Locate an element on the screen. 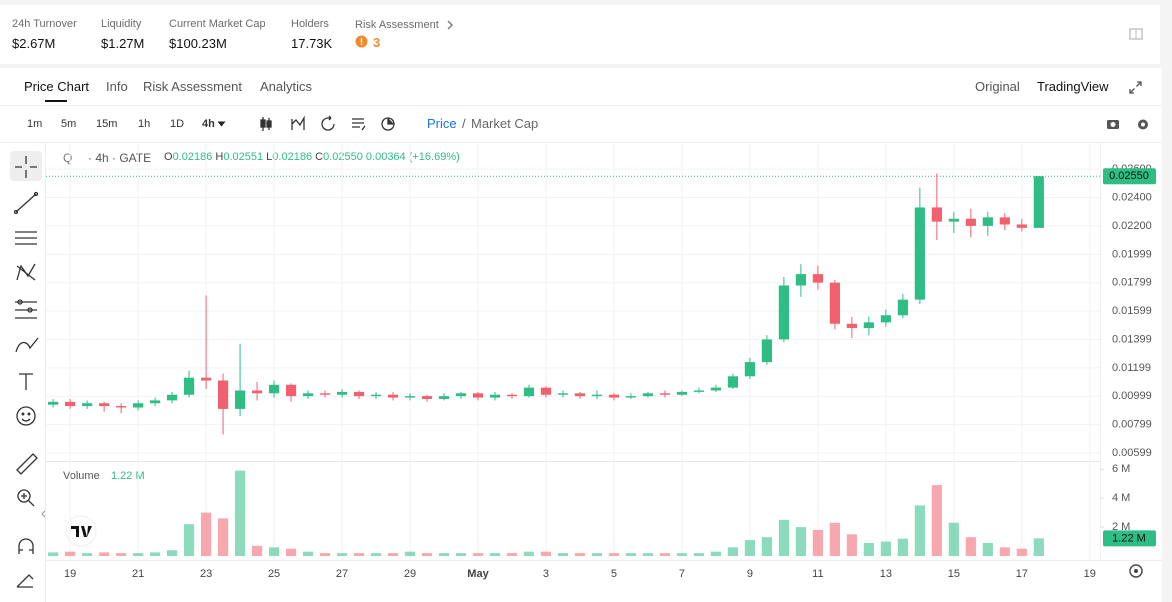 This screenshot has width=1172, height=602. interval: 1D is located at coordinates (177, 124).